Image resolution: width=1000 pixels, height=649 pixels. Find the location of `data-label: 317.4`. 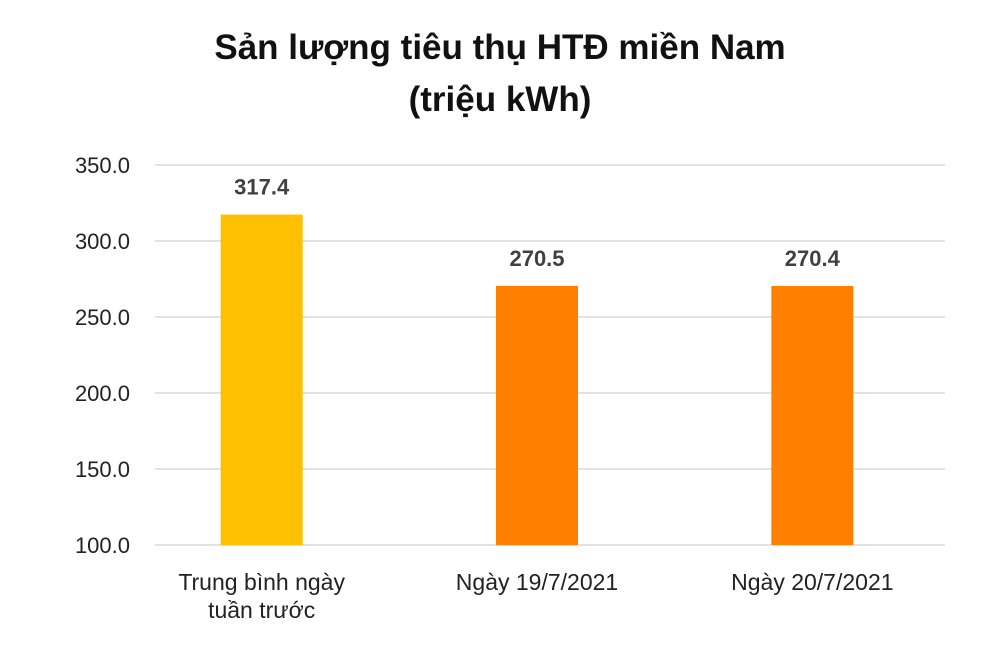

data-label: 317.4 is located at coordinates (262, 187).